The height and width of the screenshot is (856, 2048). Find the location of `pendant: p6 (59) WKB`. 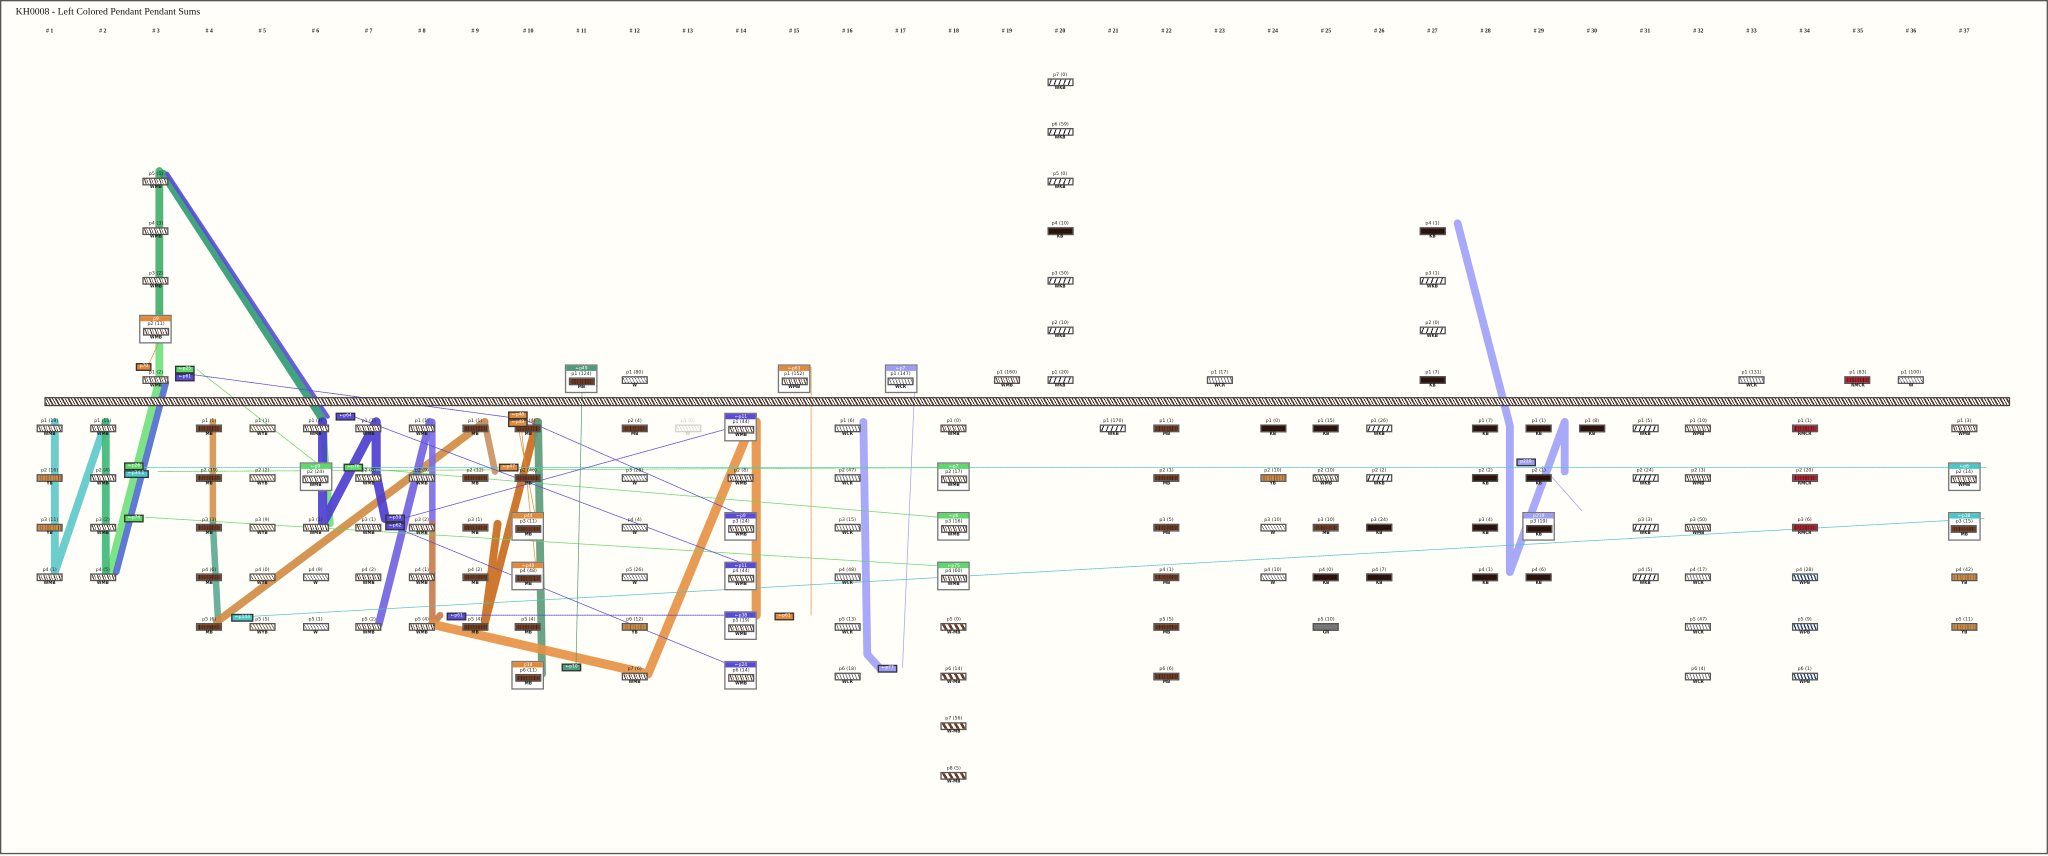

pendant: p6 (59) WKB is located at coordinates (1060, 131).